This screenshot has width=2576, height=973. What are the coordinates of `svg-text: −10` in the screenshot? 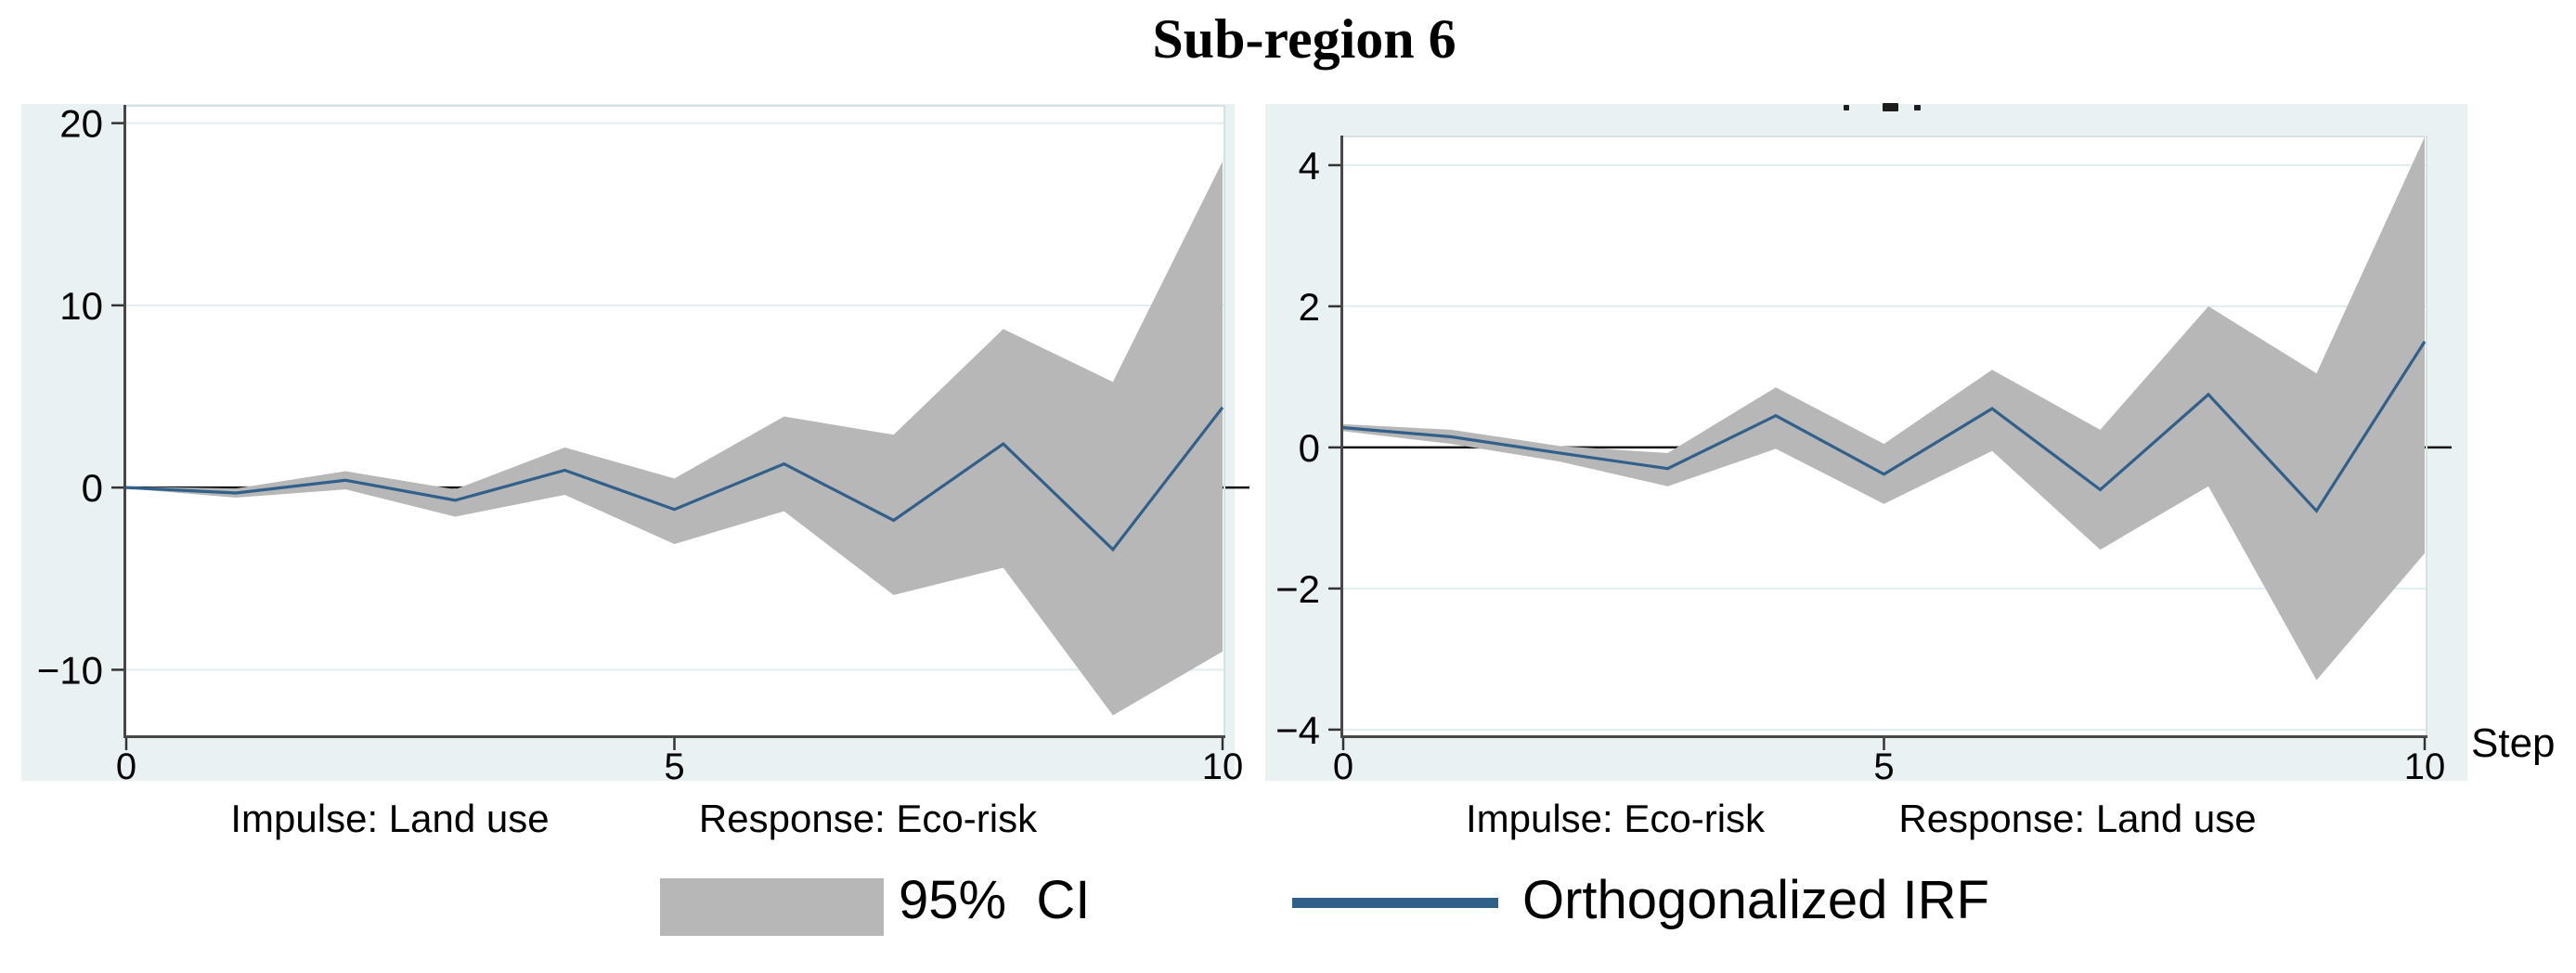 It's located at (70, 670).